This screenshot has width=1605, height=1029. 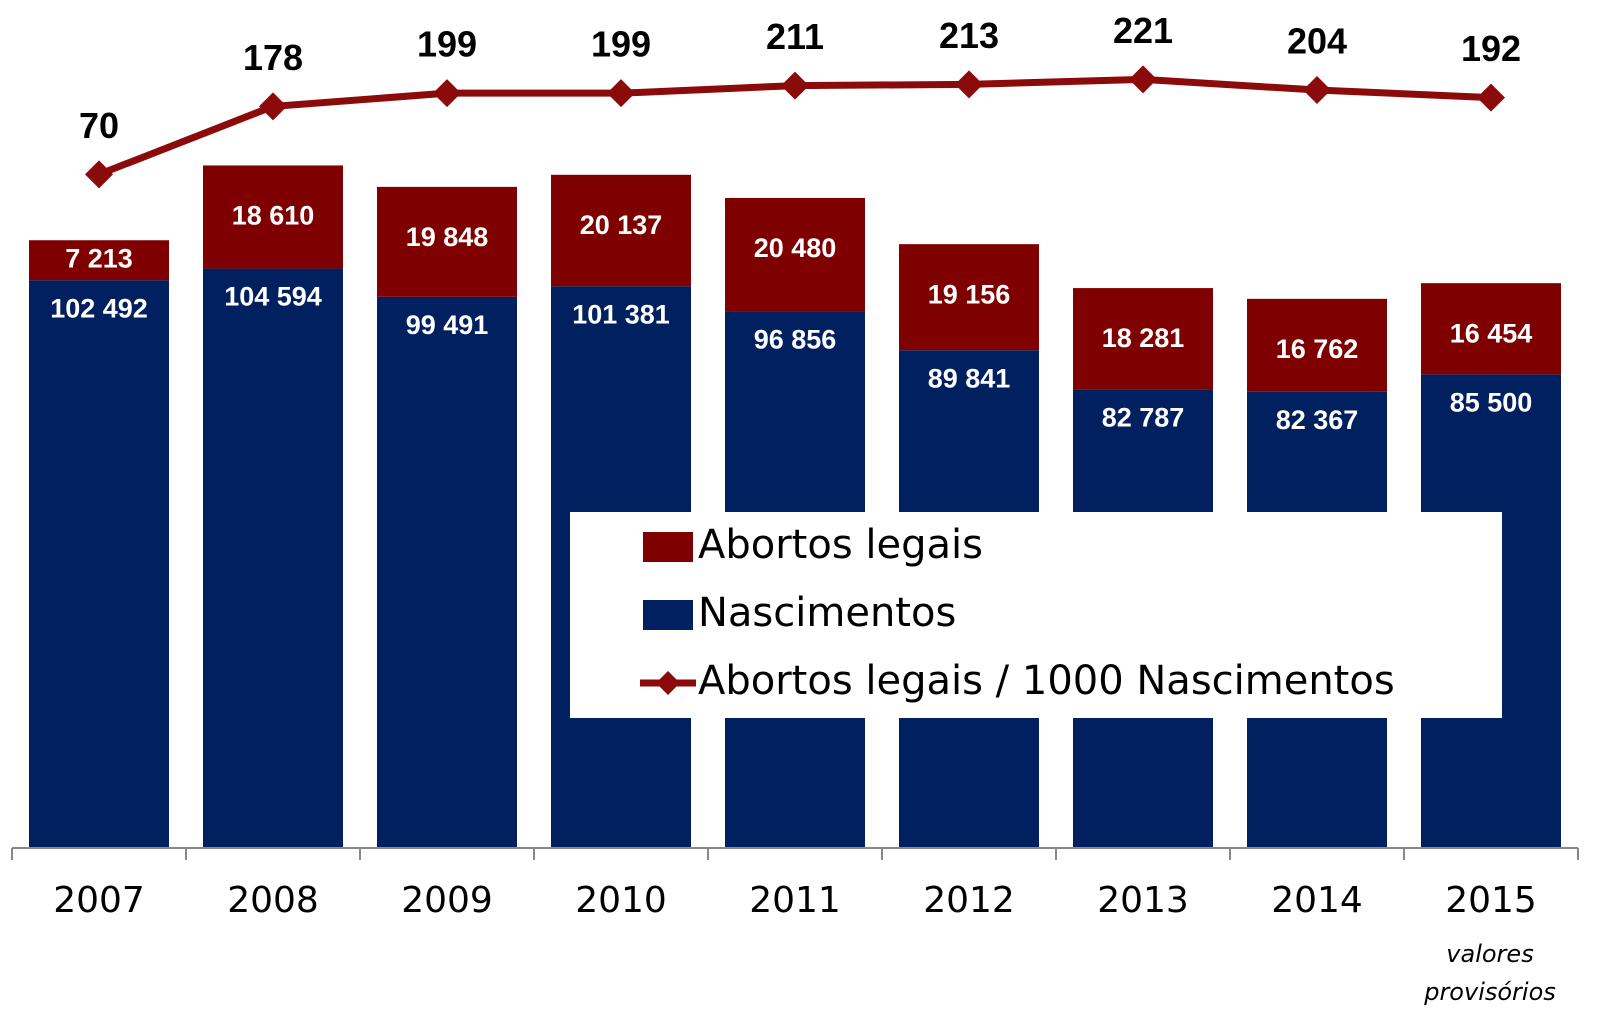 I want to click on legend-marker, so click(x=668, y=683).